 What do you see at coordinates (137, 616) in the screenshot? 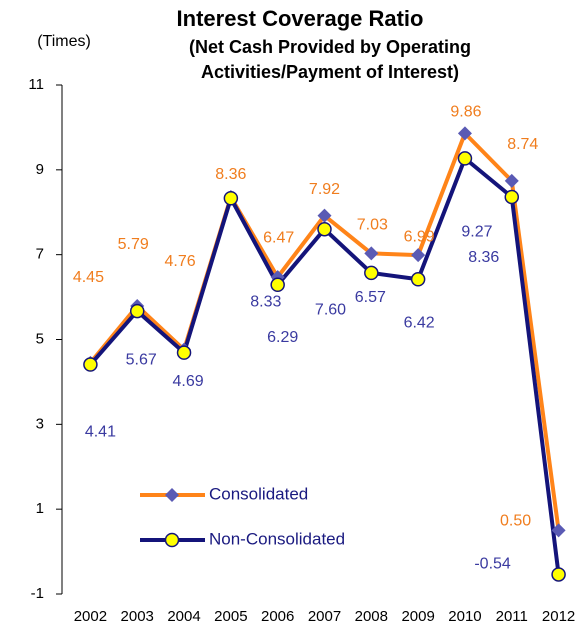
I see `x-tick-label: 2003` at bounding box center [137, 616].